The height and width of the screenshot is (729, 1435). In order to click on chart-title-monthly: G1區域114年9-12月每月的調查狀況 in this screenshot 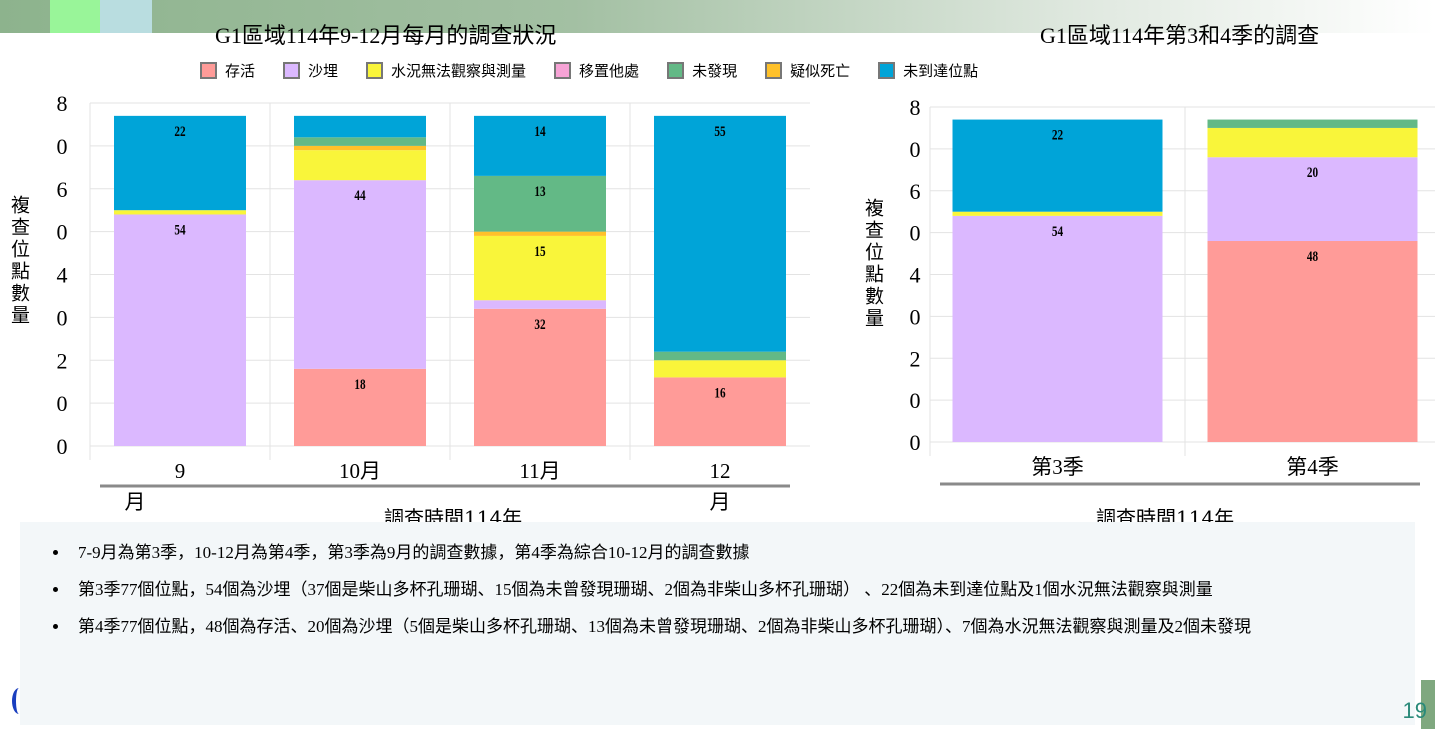, I will do `click(386, 35)`.